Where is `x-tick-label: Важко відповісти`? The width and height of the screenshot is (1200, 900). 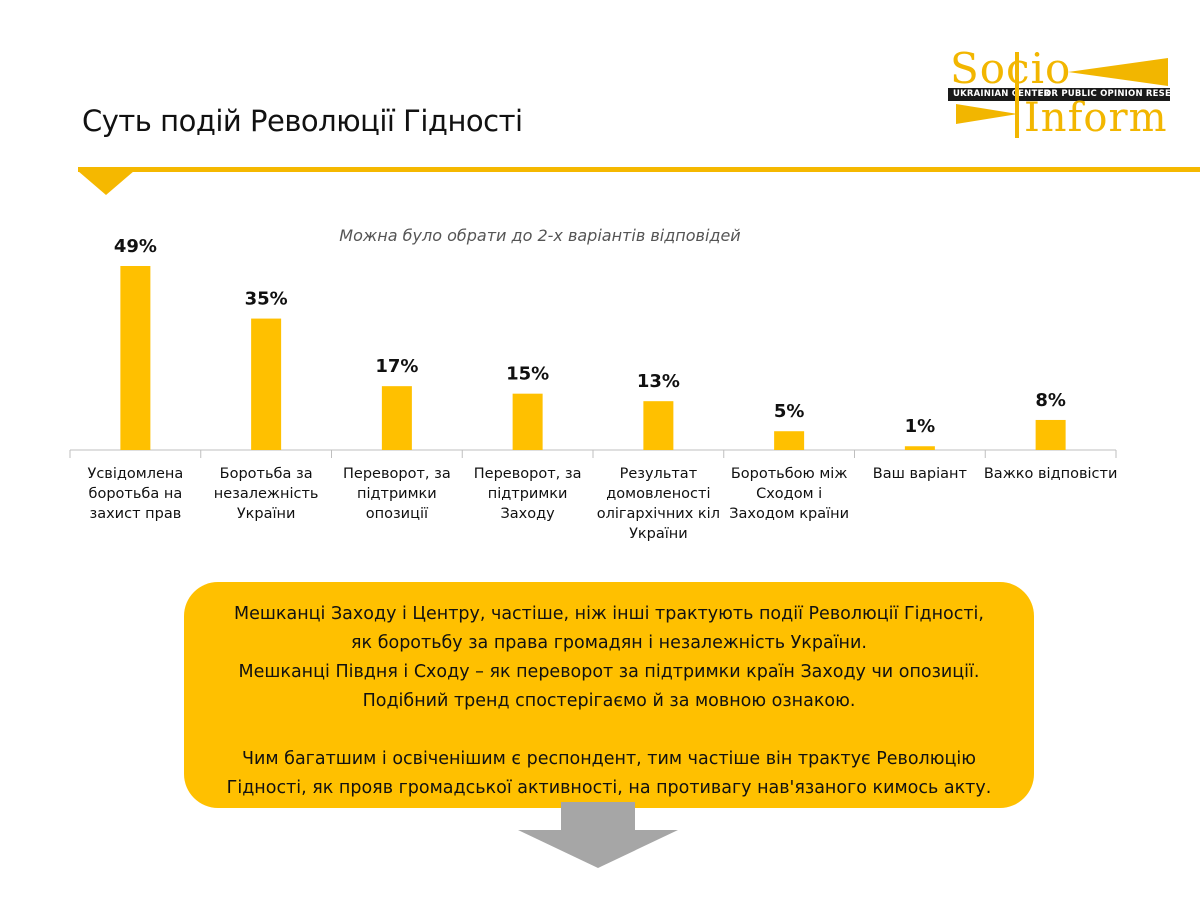
x-tick-label: Важко відповісти is located at coordinates (1051, 474).